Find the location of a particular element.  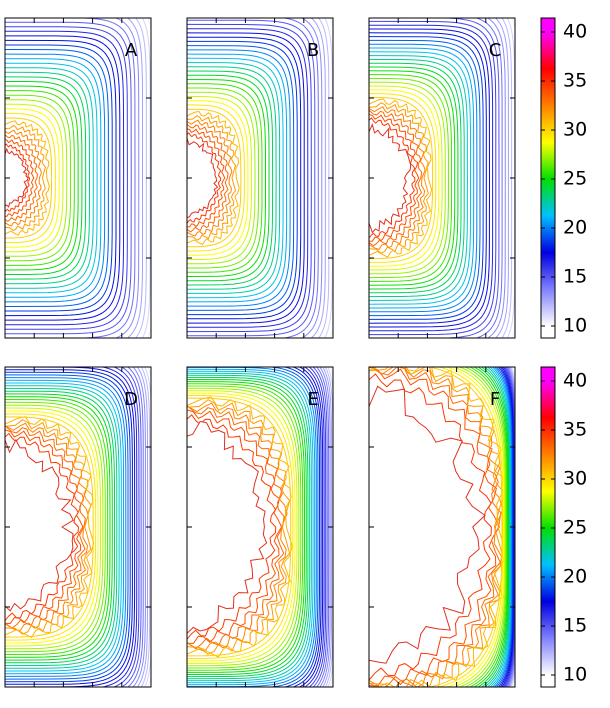

colorbar-tick-label: 30 is located at coordinates (575, 130).